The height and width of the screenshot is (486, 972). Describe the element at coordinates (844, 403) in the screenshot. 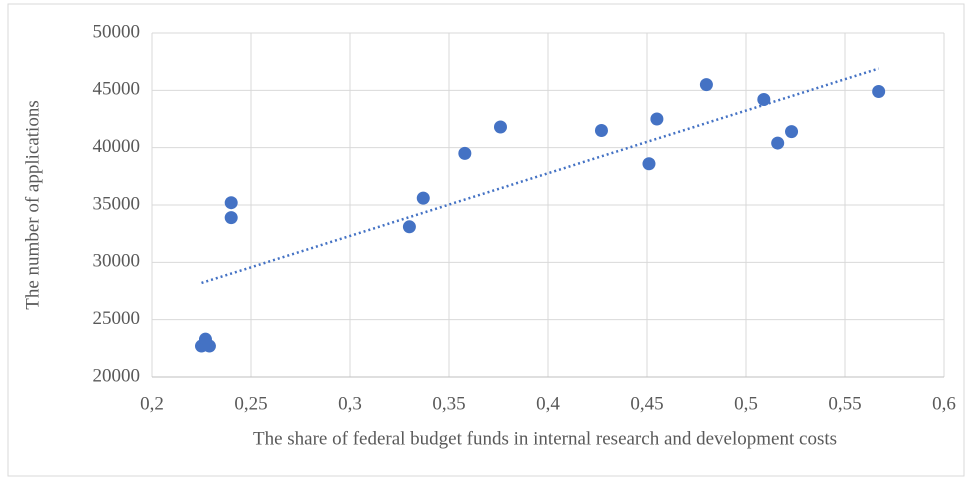

I see `x-tick-label: 0,55` at that location.